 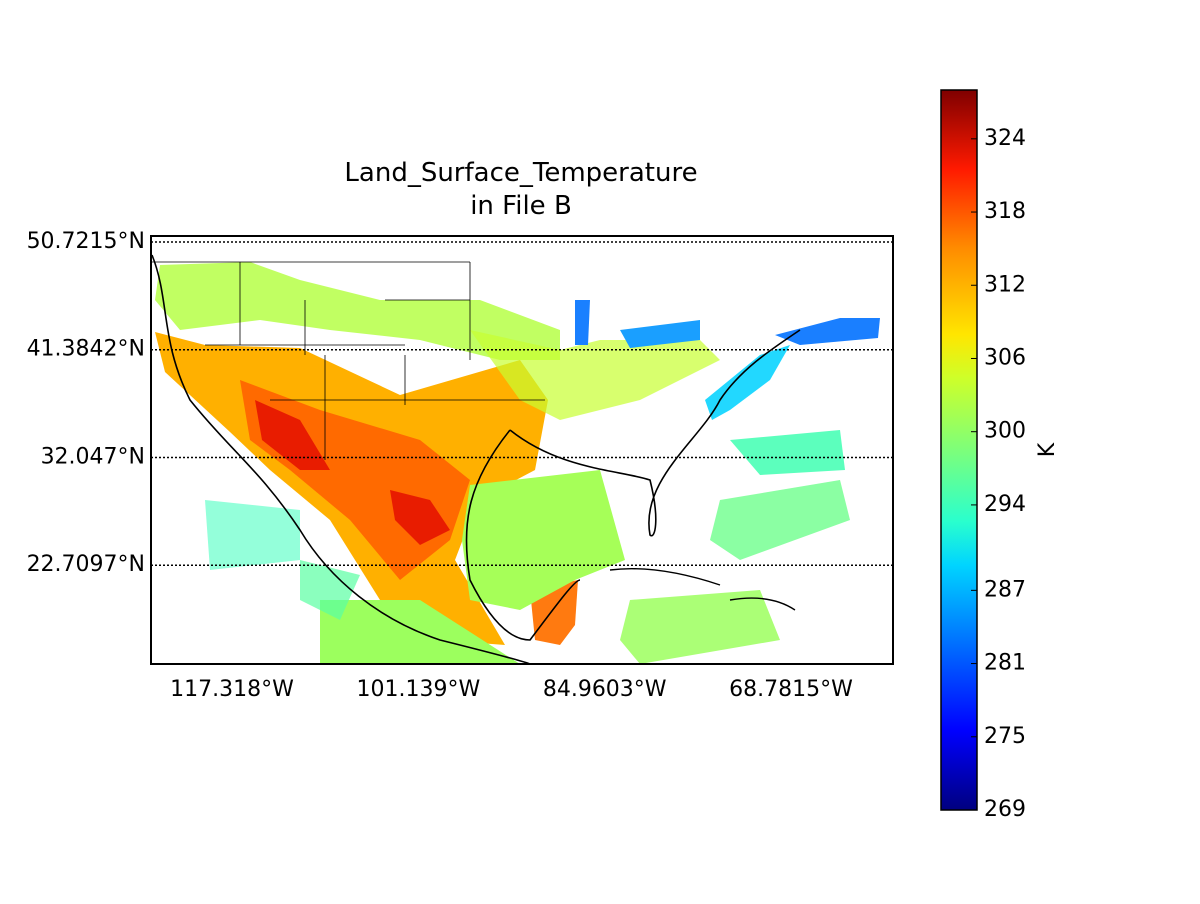 What do you see at coordinates (1005, 357) in the screenshot?
I see `colorbar-tick-label: 306` at bounding box center [1005, 357].